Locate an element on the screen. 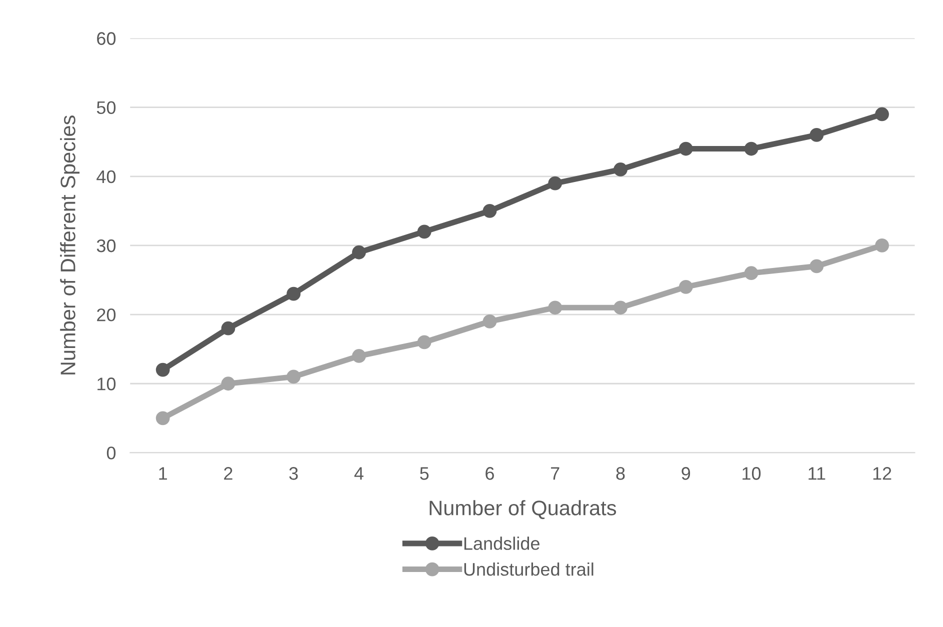 This screenshot has width=943, height=627. x-tick-label: 10 is located at coordinates (751, 473).